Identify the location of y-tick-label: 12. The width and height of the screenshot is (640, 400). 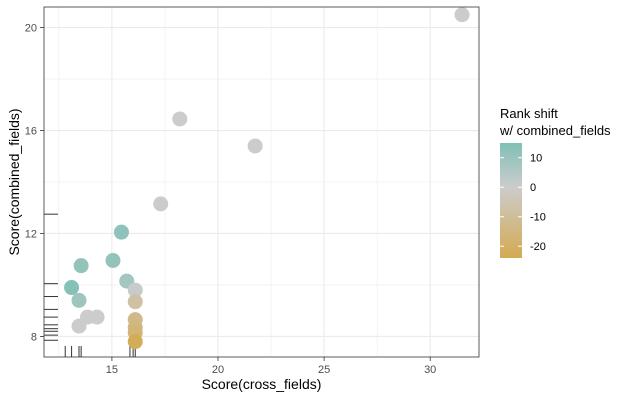
(31, 234).